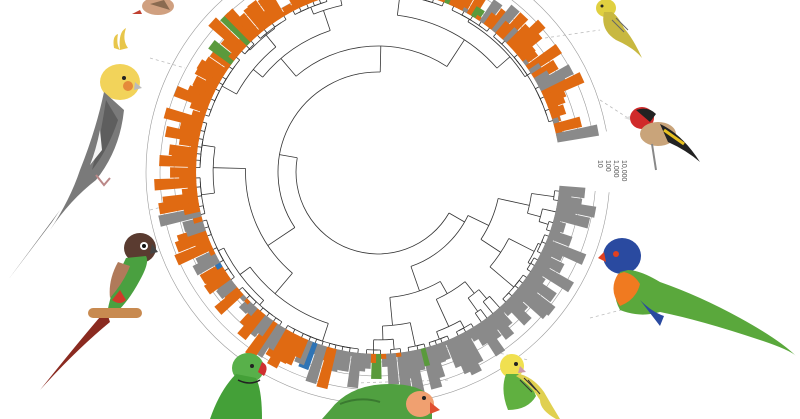 This screenshot has height=419, width=800. What do you see at coordinates (153, 7) in the screenshot?
I see `finch-illustration` at bounding box center [153, 7].